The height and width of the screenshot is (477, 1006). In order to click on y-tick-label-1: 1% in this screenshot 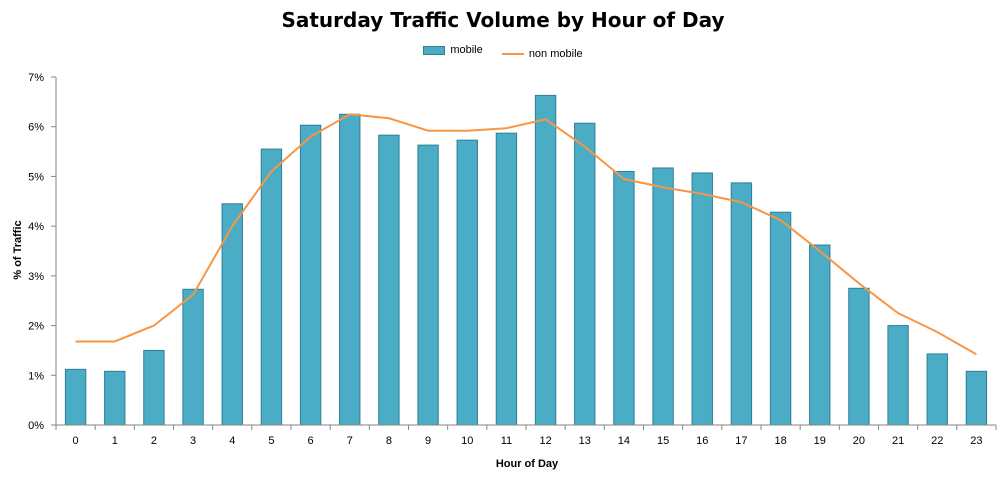, I will do `click(36, 376)`.